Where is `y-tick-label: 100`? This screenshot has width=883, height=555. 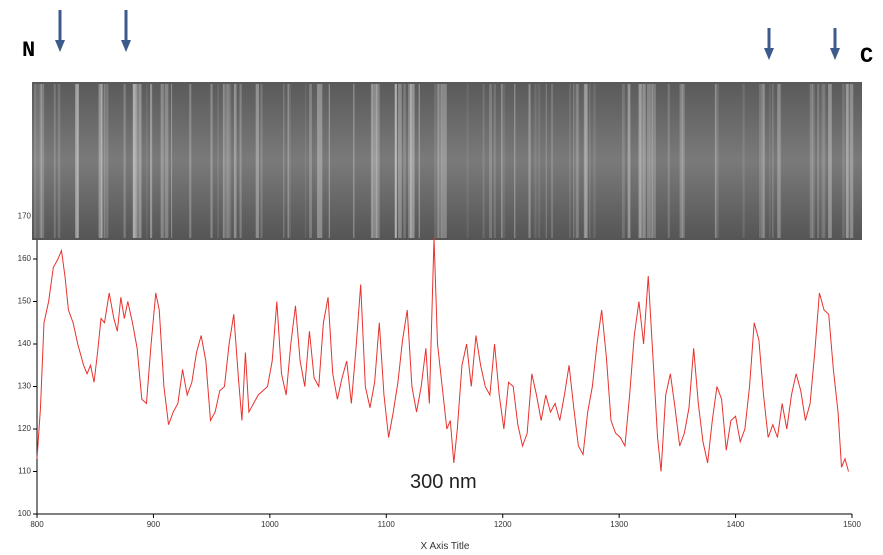 y-tick-label: 100 is located at coordinates (25, 513).